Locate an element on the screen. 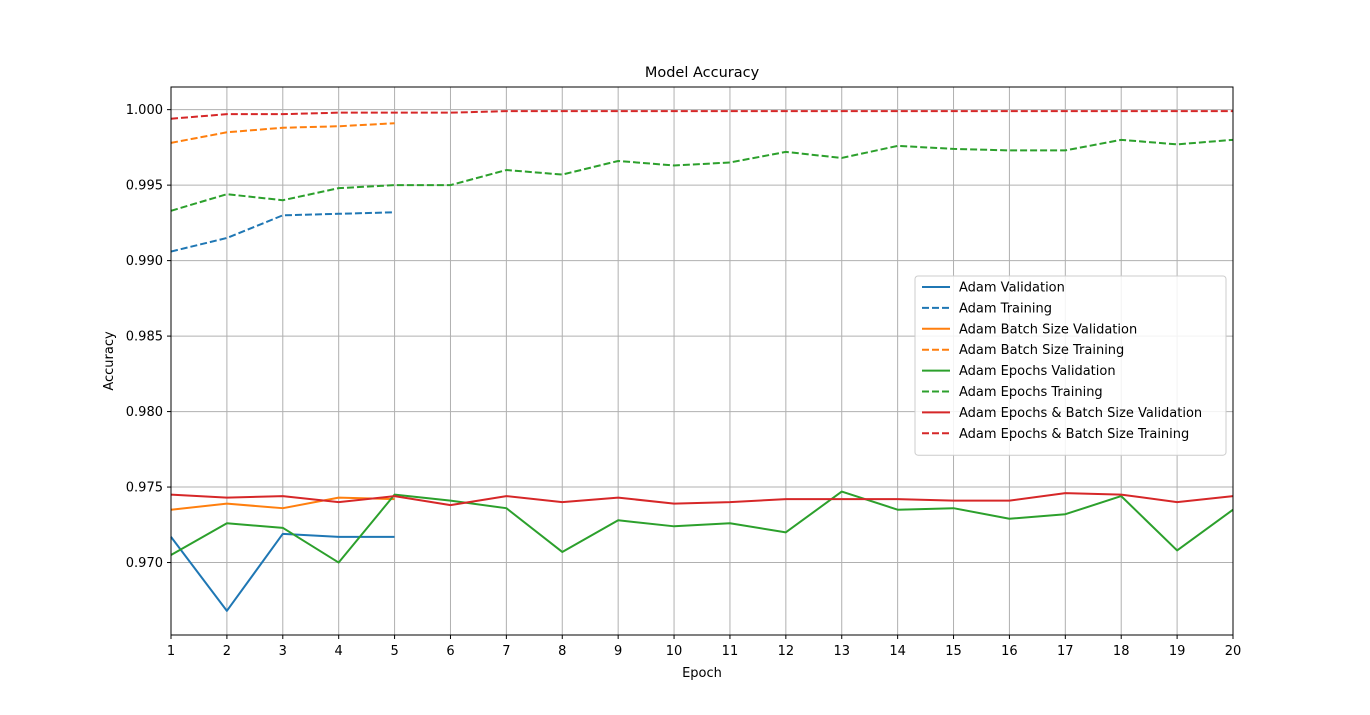 The image size is (1370, 715). x-tick-label: 17 is located at coordinates (1065, 651).